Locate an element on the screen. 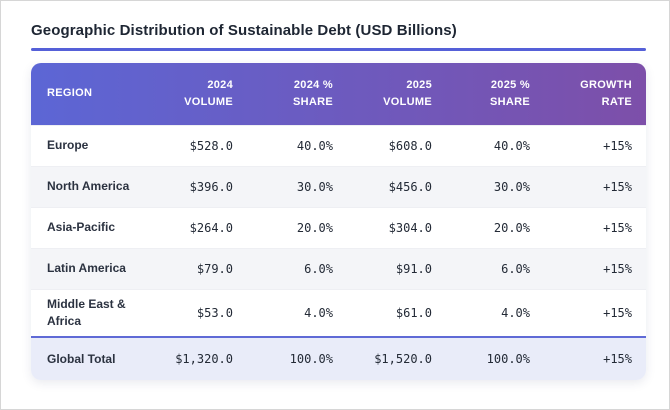 This screenshot has width=670, height=410. column-header-growth-rate: GROWTH RATE is located at coordinates (606, 93).